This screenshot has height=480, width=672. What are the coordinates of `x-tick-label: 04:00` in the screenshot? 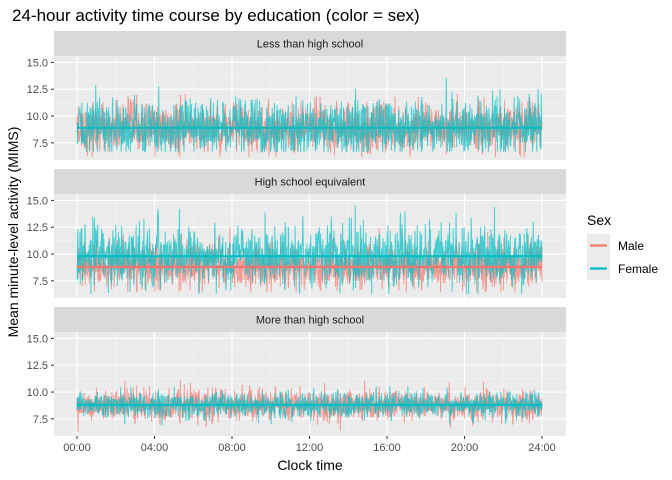 It's located at (155, 448).